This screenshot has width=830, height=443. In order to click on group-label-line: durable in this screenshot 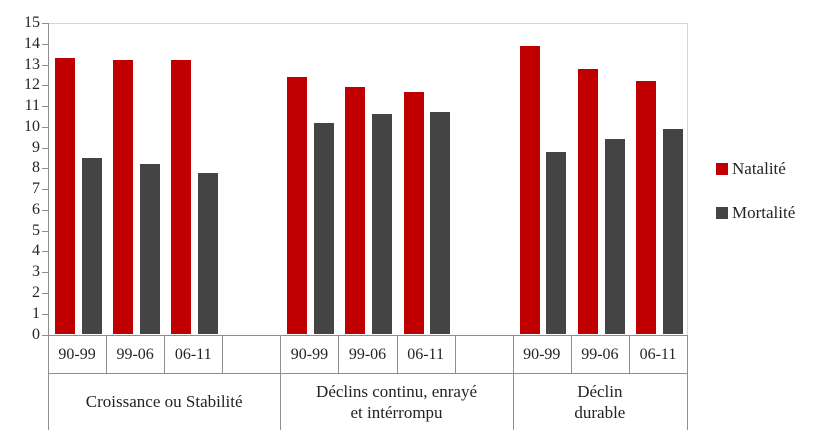, I will do `click(600, 412)`.